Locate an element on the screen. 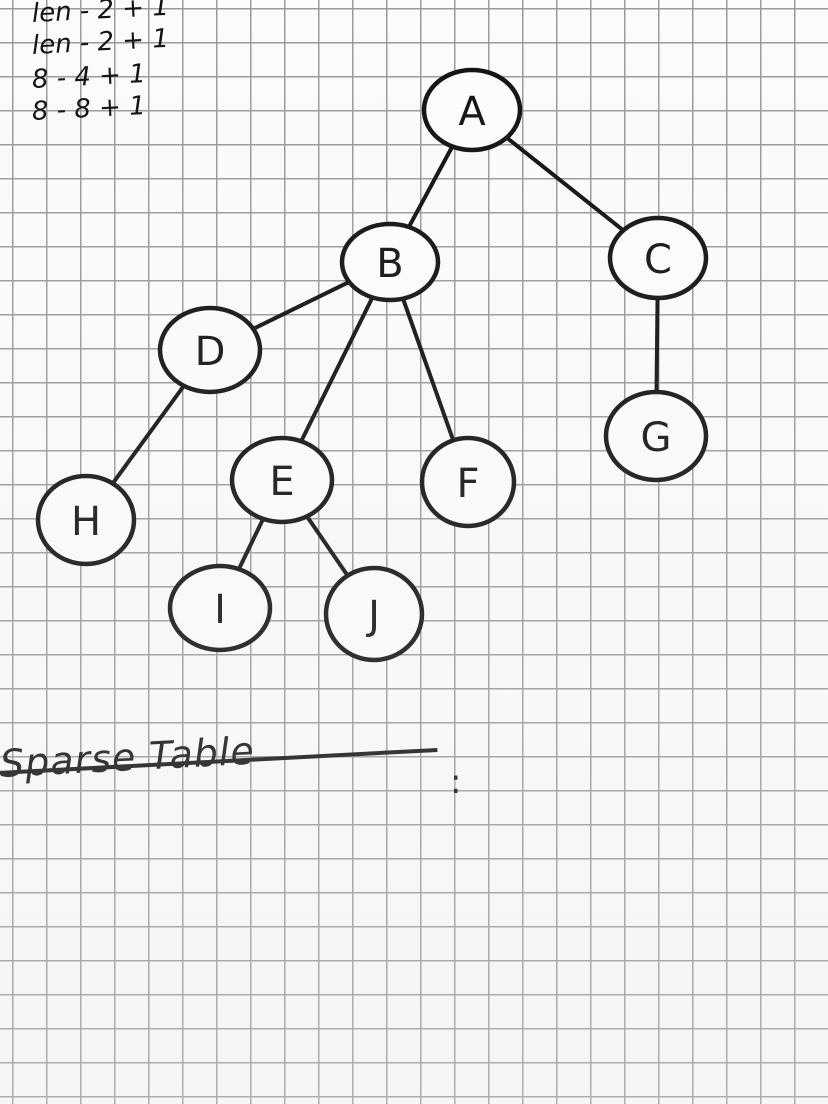 The width and height of the screenshot is (828, 1104). node-j: J is located at coordinates (374, 614).